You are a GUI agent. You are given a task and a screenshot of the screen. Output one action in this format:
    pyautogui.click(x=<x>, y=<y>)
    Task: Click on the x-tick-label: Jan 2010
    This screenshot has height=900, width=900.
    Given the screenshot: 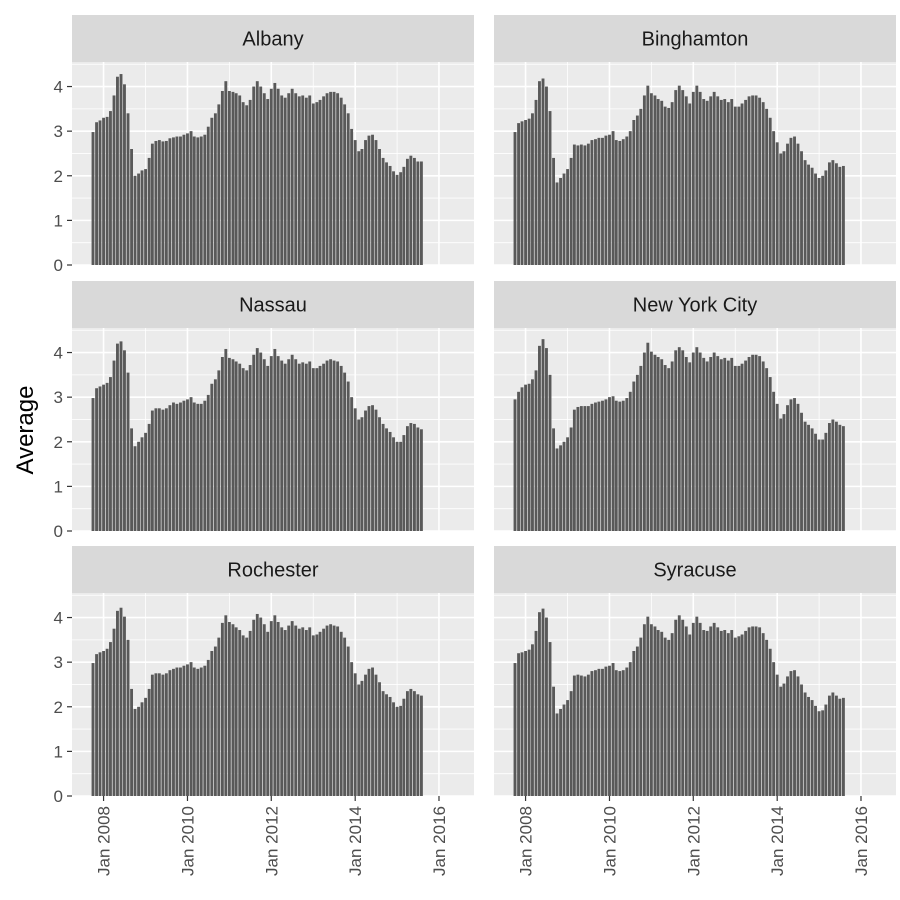 What is the action you would take?
    pyautogui.click(x=187, y=841)
    